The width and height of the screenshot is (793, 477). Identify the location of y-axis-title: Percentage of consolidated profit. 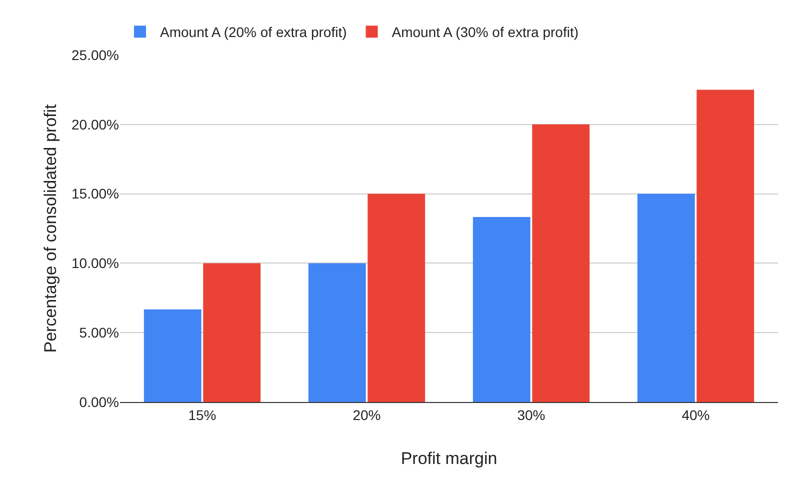
(50, 228).